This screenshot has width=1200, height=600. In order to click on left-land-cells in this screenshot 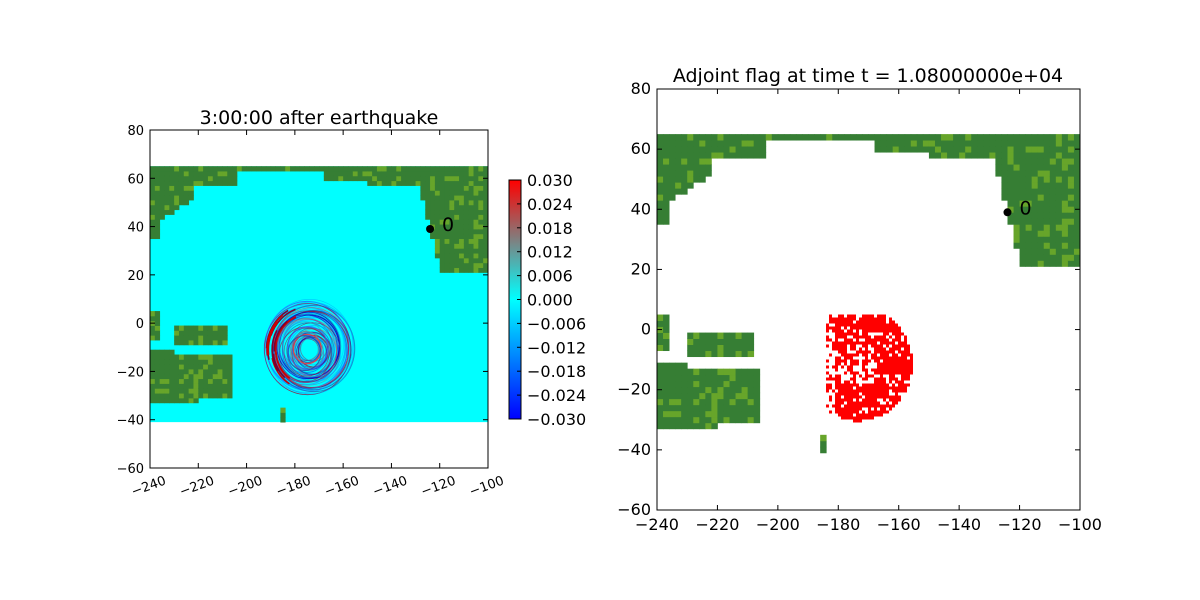, I will do `click(319, 294)`.